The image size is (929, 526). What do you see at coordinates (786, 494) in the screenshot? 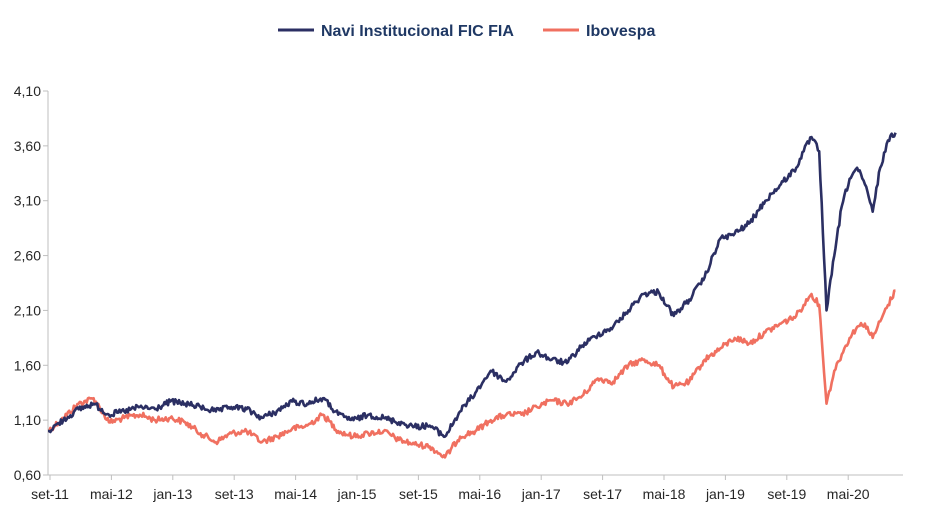
I see `x-tick-label: set-19` at bounding box center [786, 494].